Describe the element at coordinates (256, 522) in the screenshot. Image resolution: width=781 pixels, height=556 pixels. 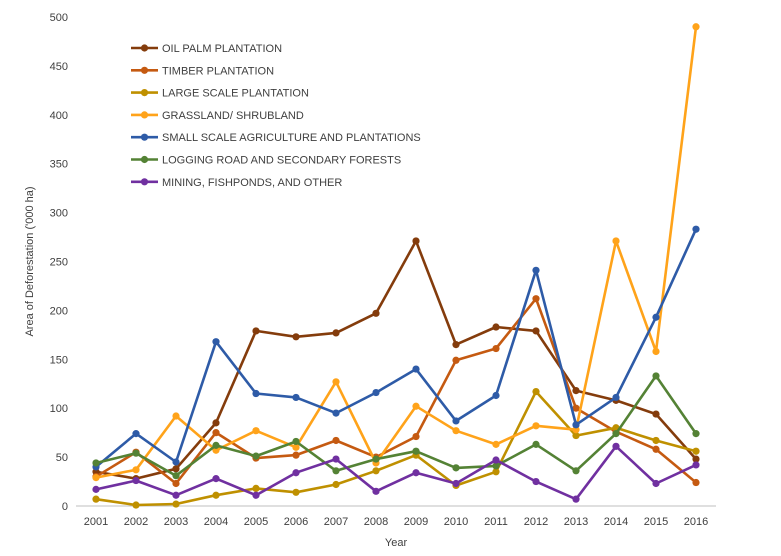
I see `x-tick-label: 2005` at that location.